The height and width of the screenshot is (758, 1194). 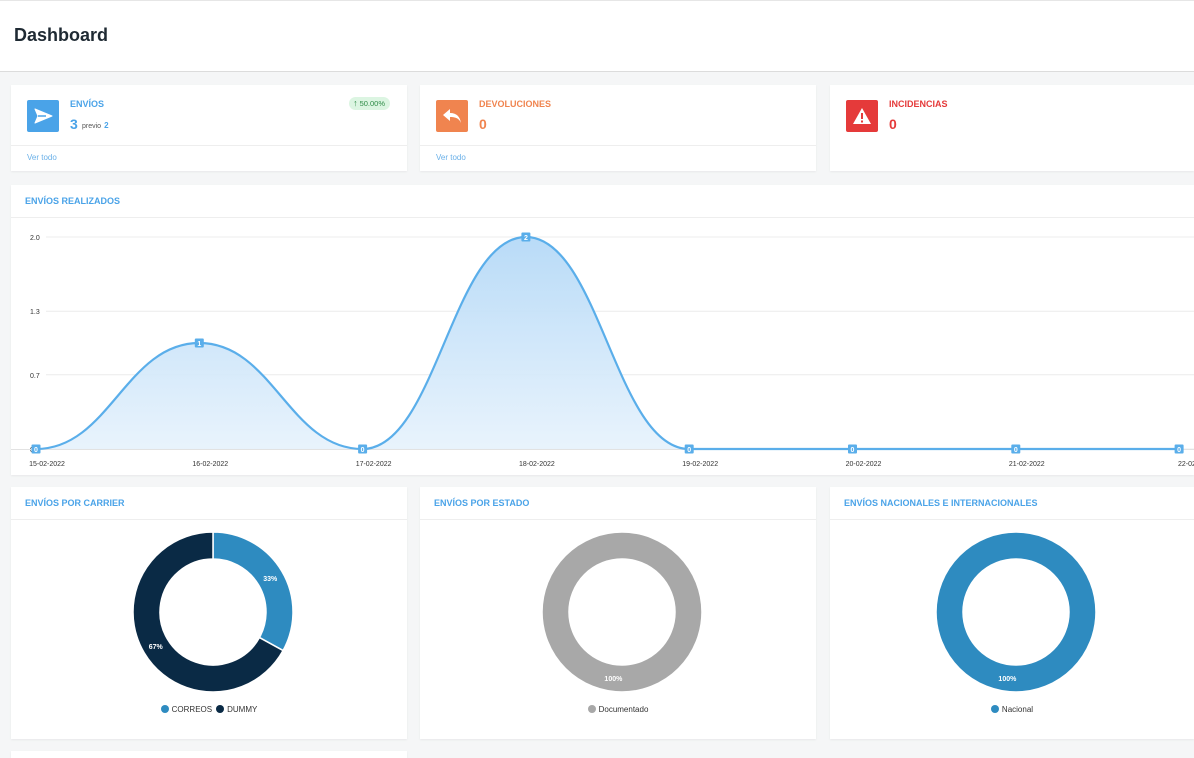 What do you see at coordinates (515, 104) in the screenshot?
I see `devoluciones-label: DEVOLUCIONES` at bounding box center [515, 104].